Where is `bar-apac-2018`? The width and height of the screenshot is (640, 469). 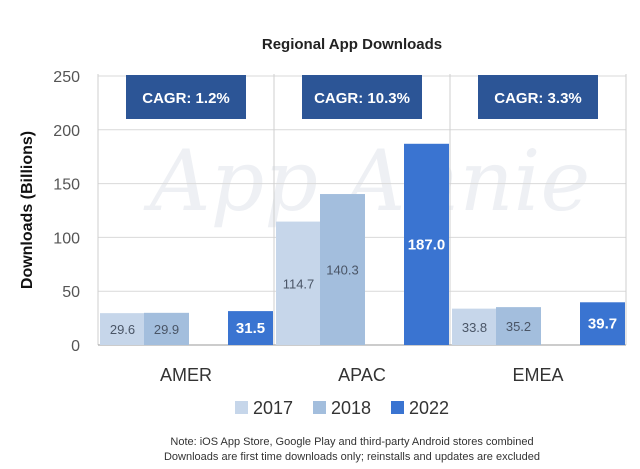
bar-apac-2018 is located at coordinates (342, 269).